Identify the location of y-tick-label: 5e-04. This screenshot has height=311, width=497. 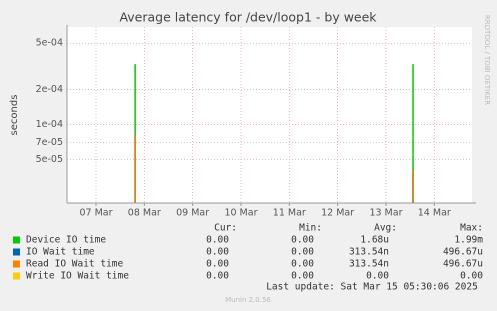
(49, 43).